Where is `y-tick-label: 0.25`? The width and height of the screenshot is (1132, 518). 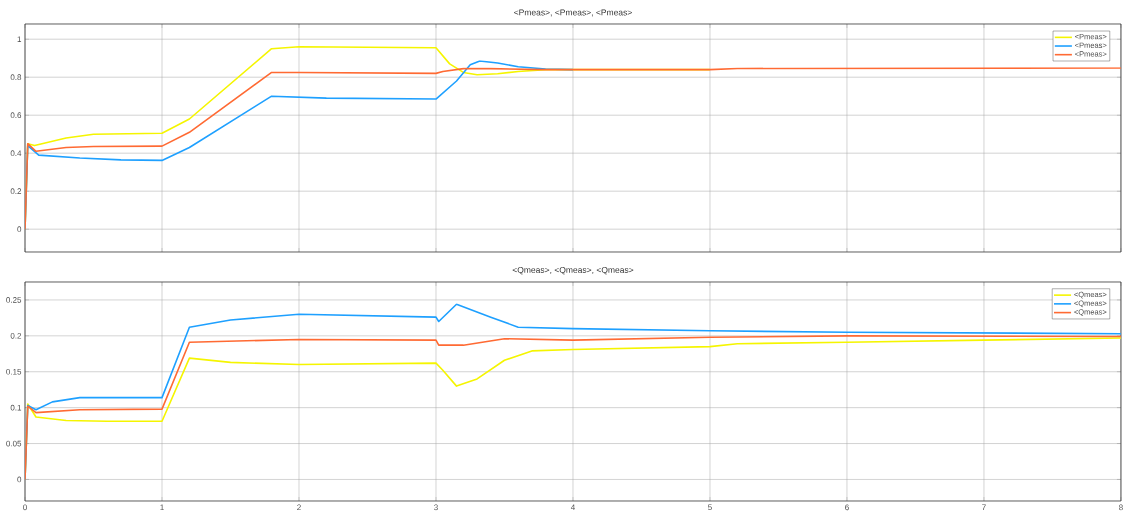 y-tick-label: 0.25 is located at coordinates (14, 300).